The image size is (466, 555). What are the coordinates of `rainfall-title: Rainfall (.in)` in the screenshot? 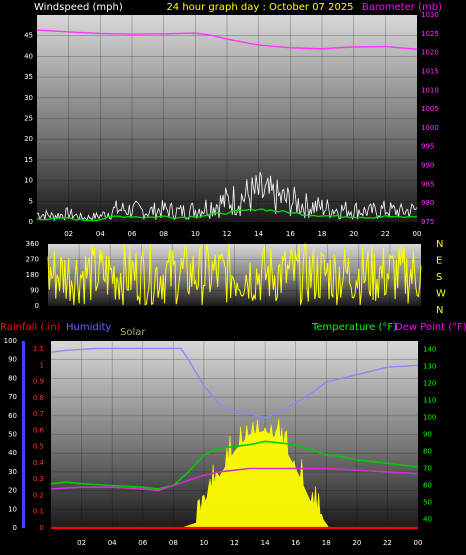 It's located at (30, 327).